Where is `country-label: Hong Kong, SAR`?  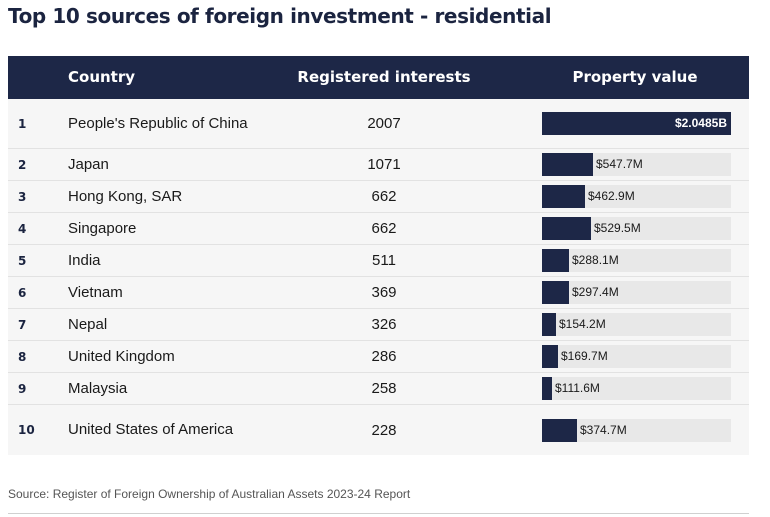
country-label: Hong Kong, SAR is located at coordinates (125, 196).